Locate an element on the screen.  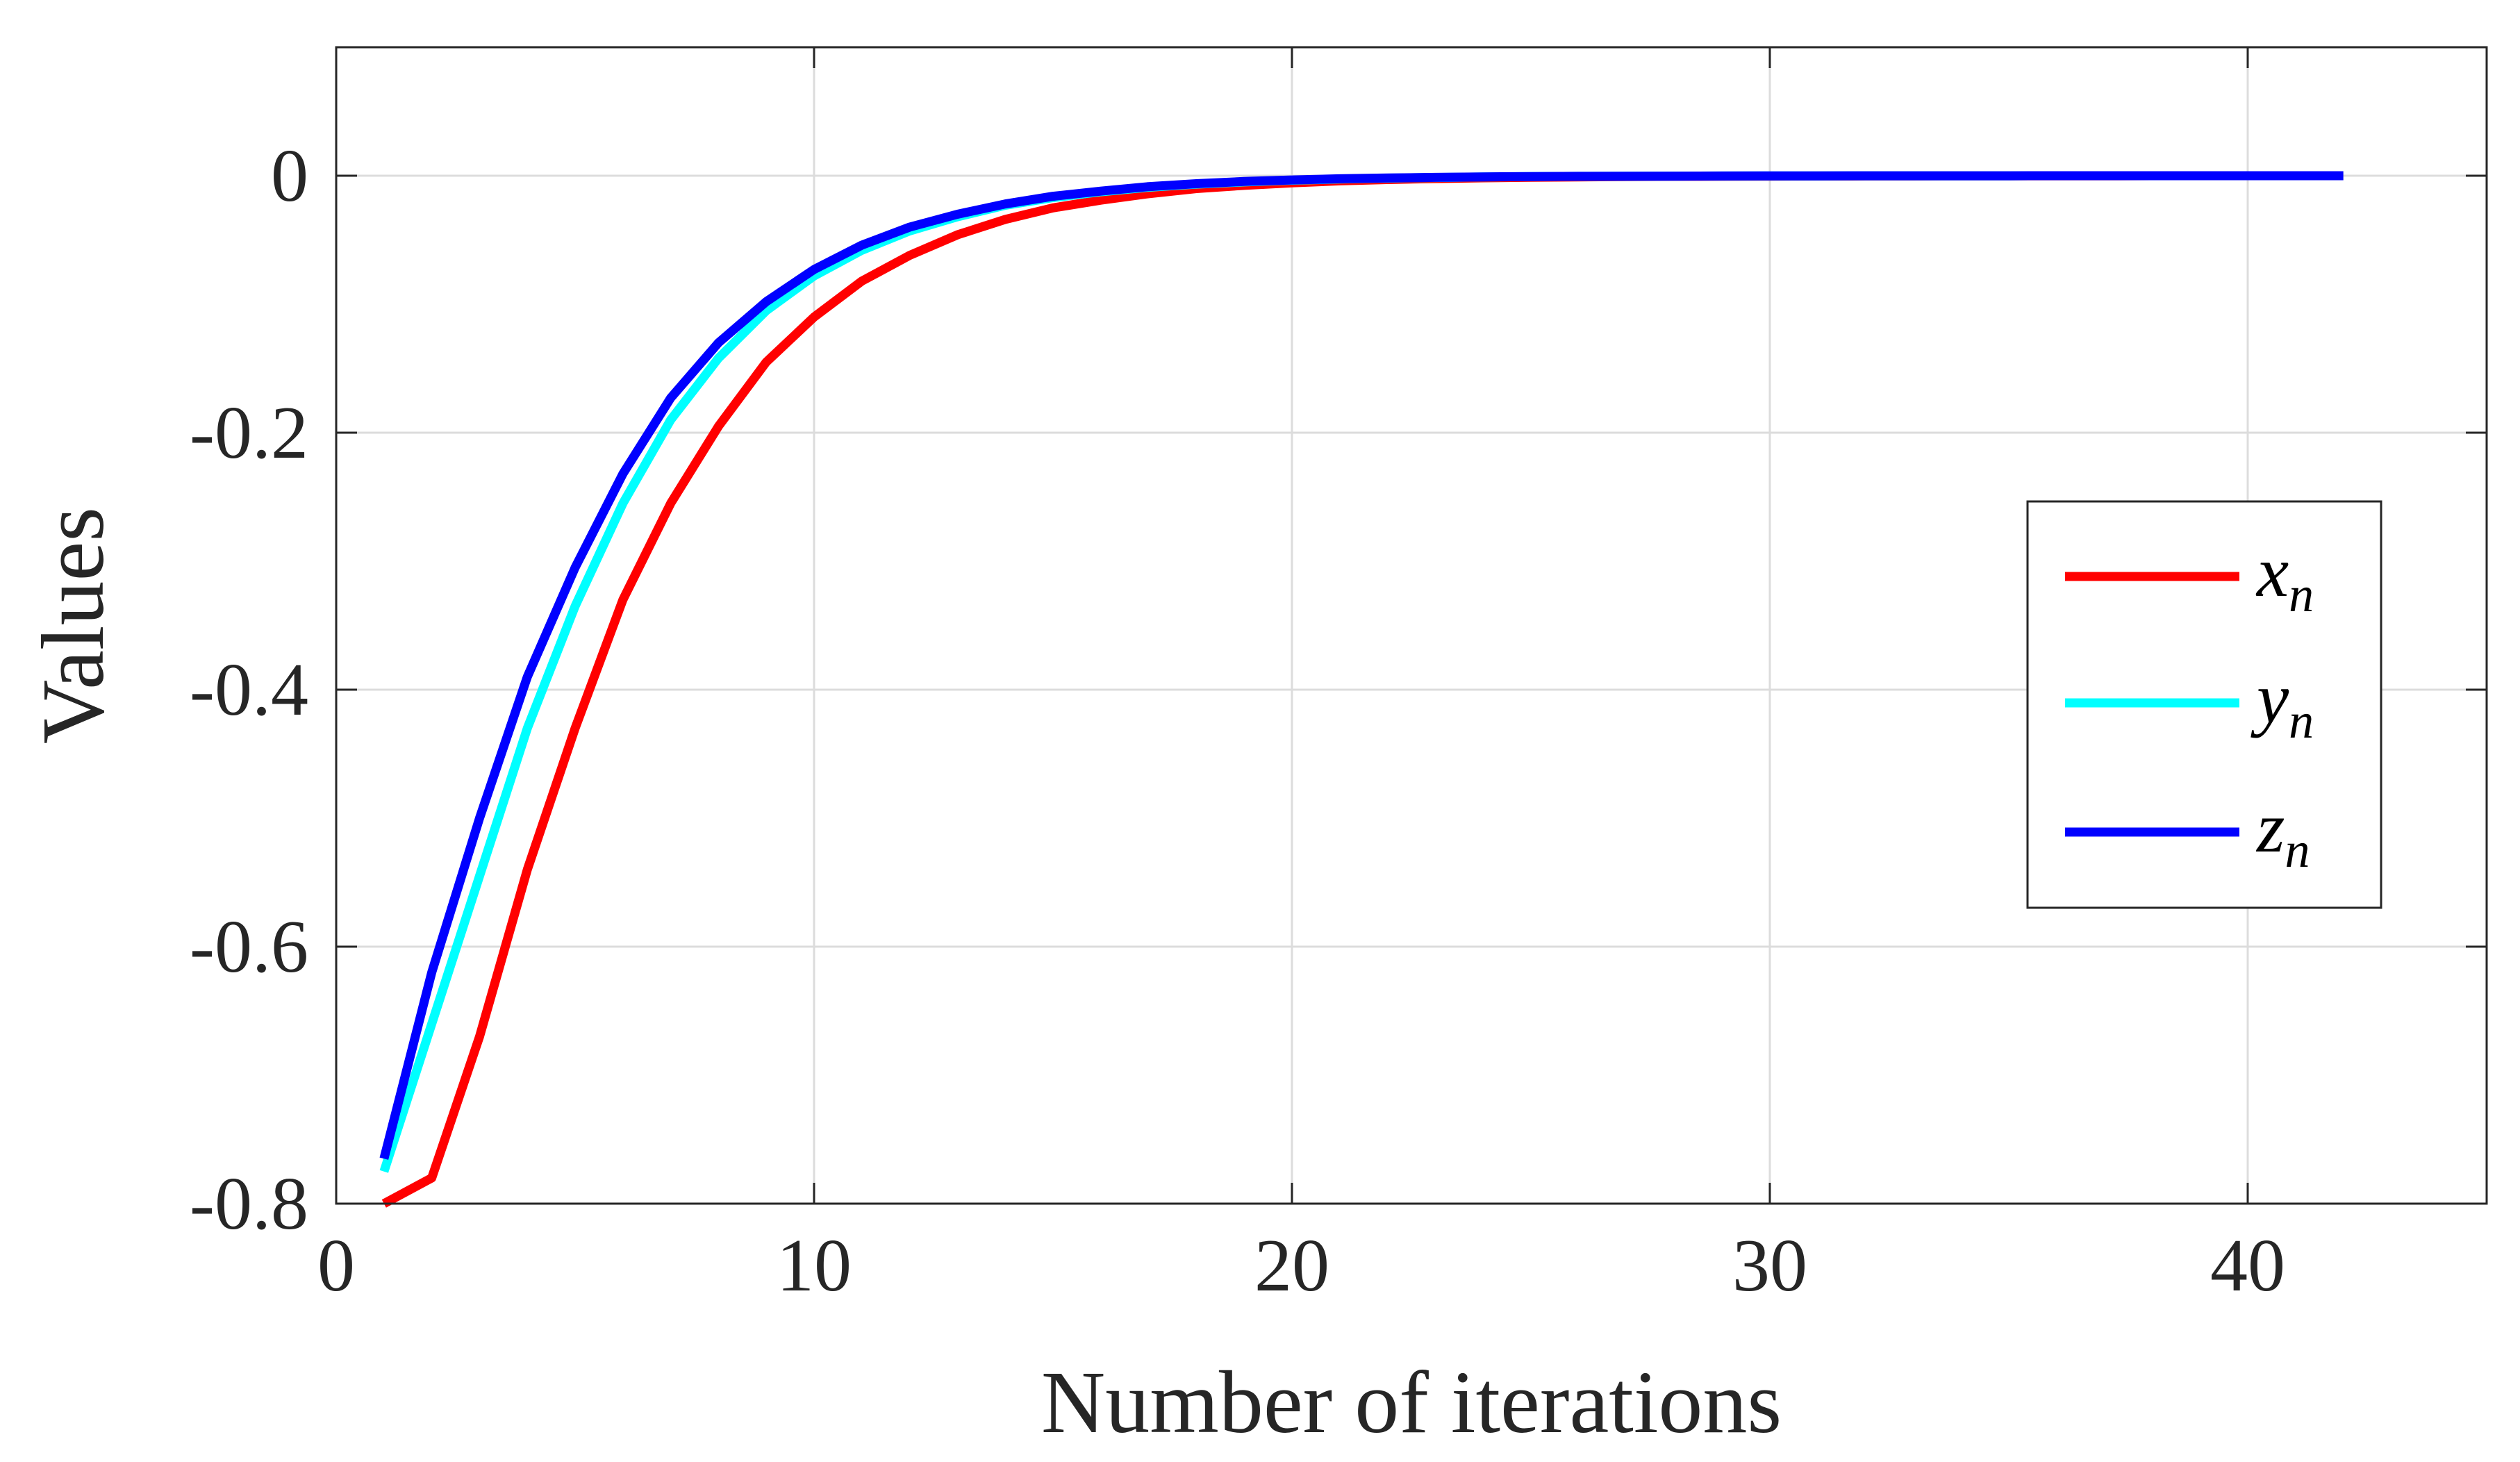
x-tick-label: 40 is located at coordinates (2247, 1265).